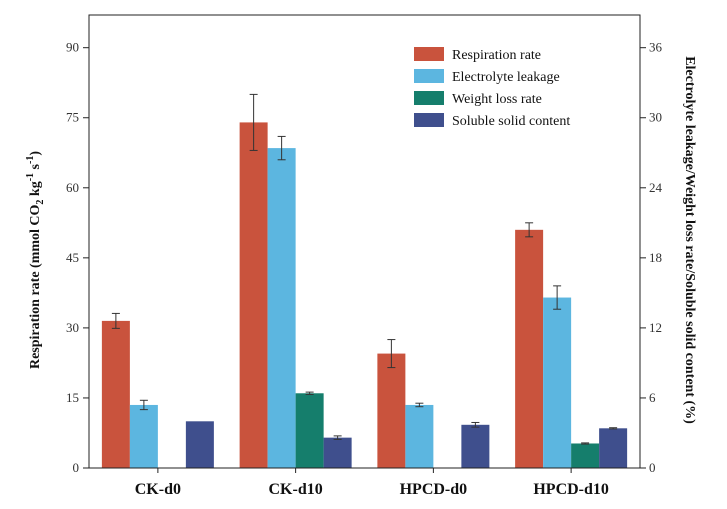 Image resolution: width=727 pixels, height=509 pixels. What do you see at coordinates (296, 489) in the screenshot?
I see `category-label: CK-d10` at bounding box center [296, 489].